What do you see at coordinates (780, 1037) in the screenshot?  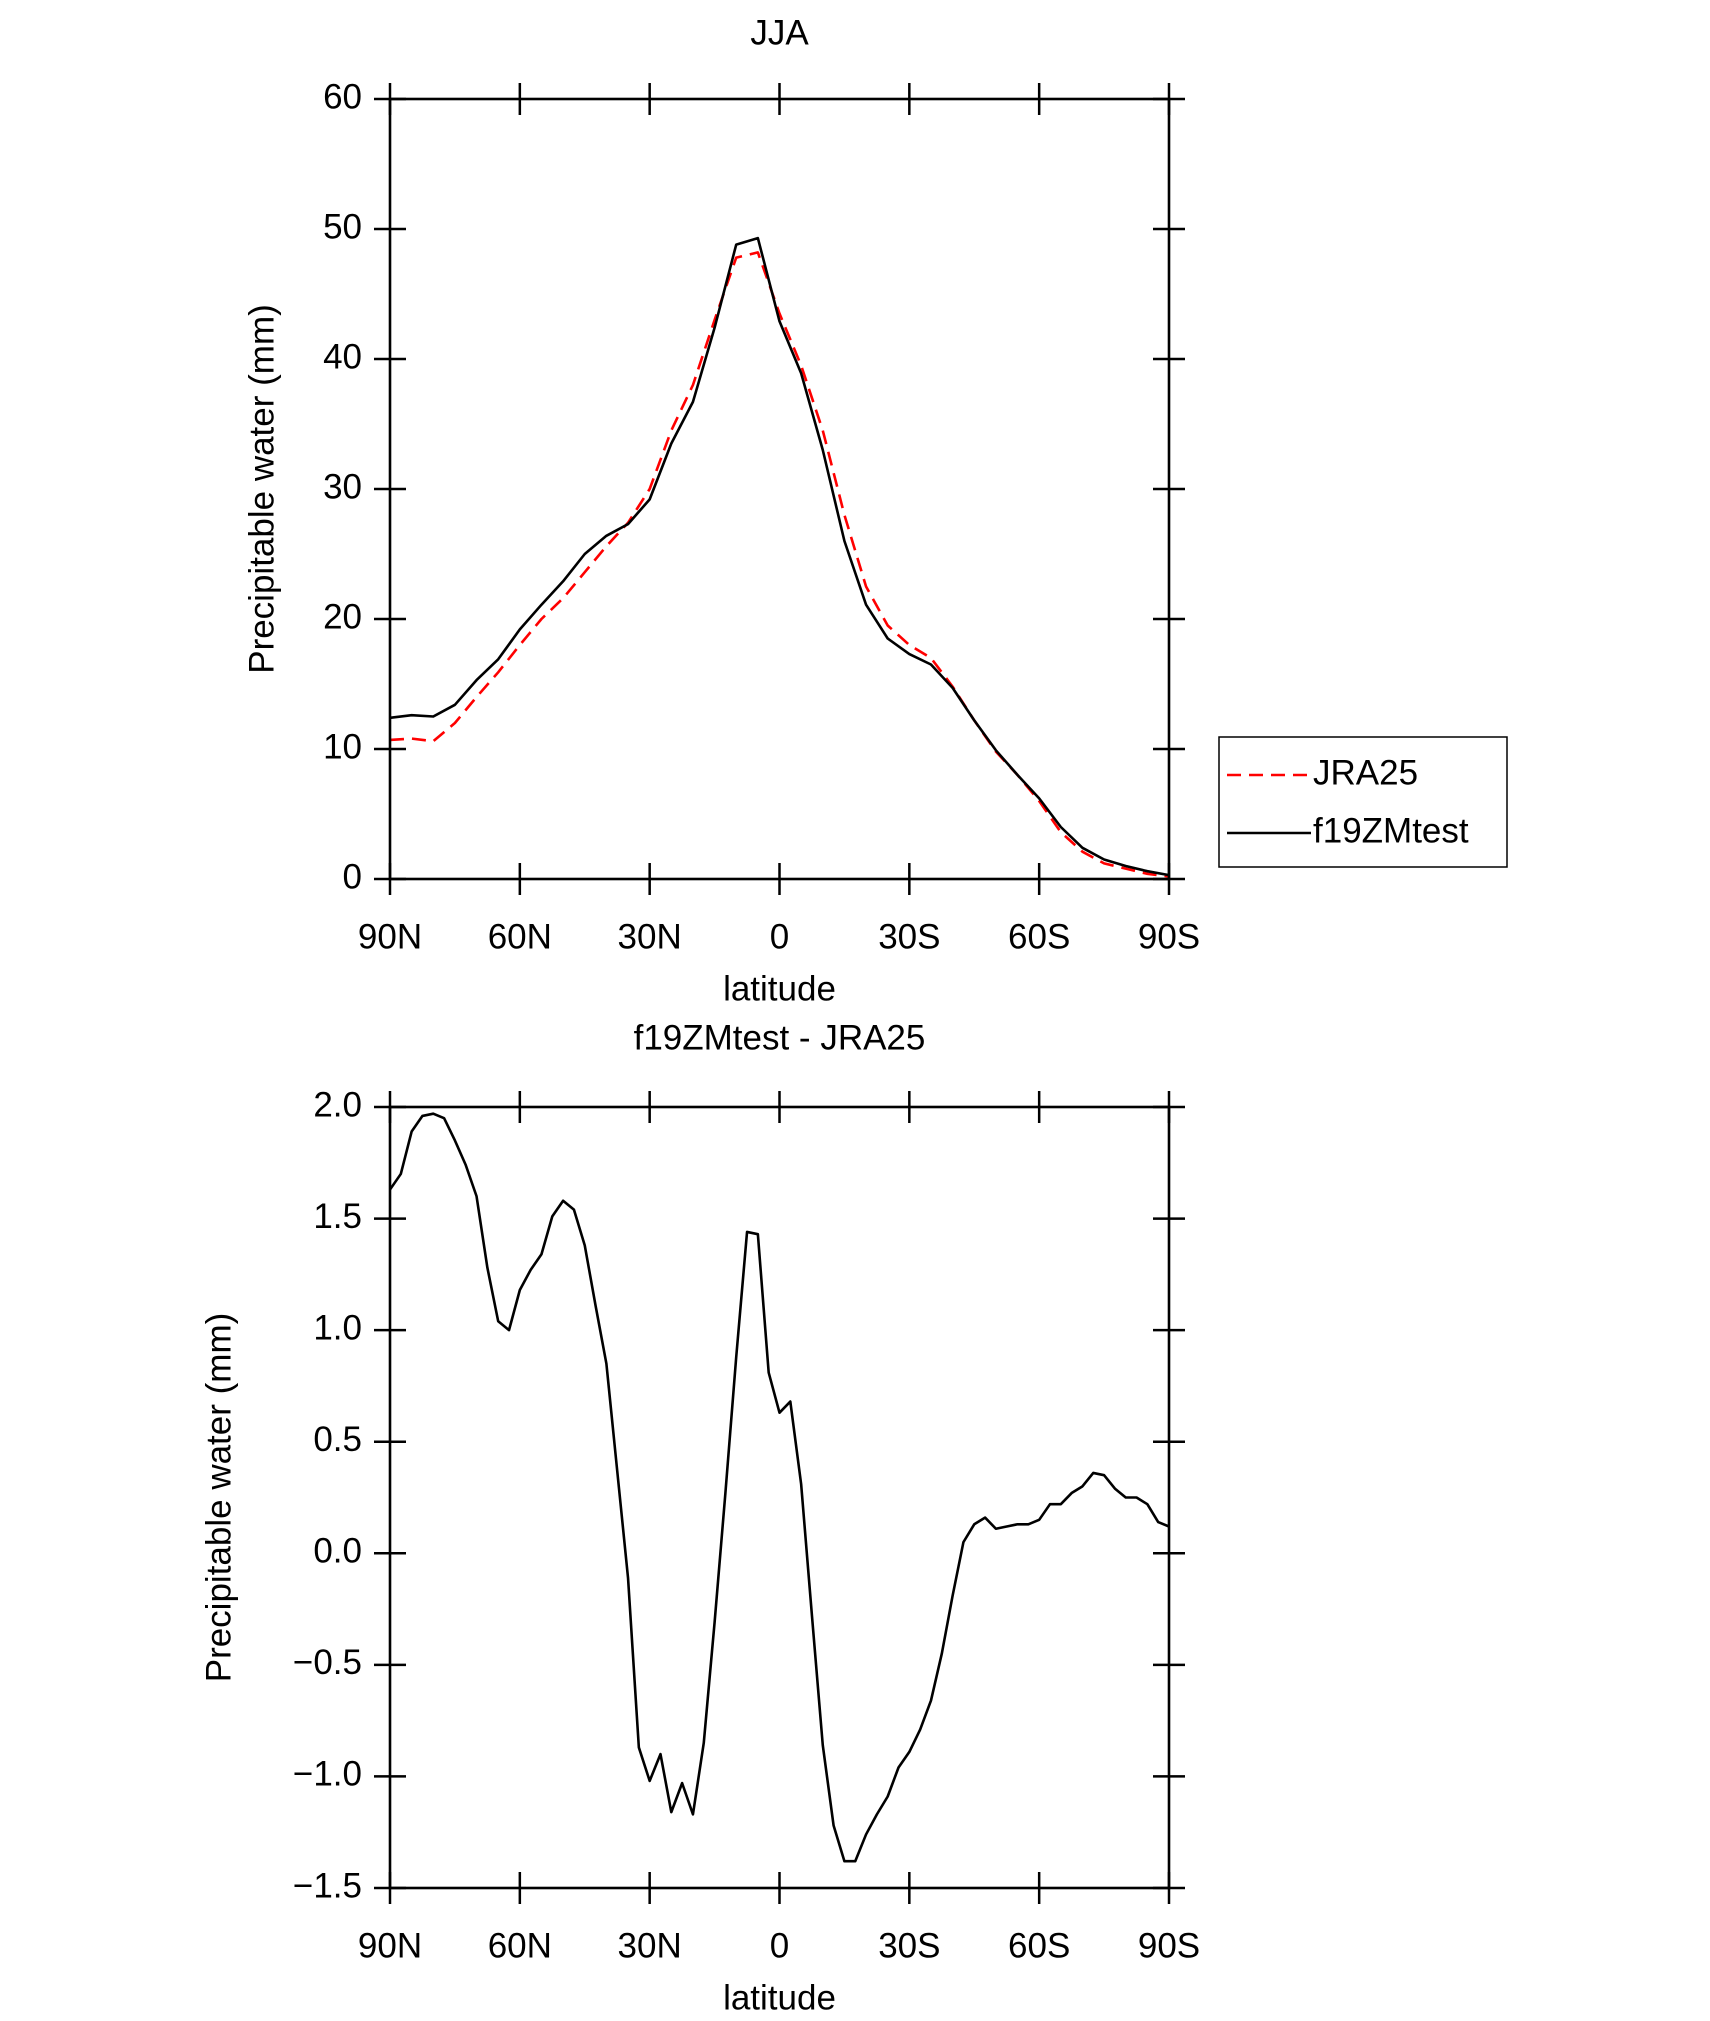 I see `chart-title: f19ZMtest - JRA25` at bounding box center [780, 1037].